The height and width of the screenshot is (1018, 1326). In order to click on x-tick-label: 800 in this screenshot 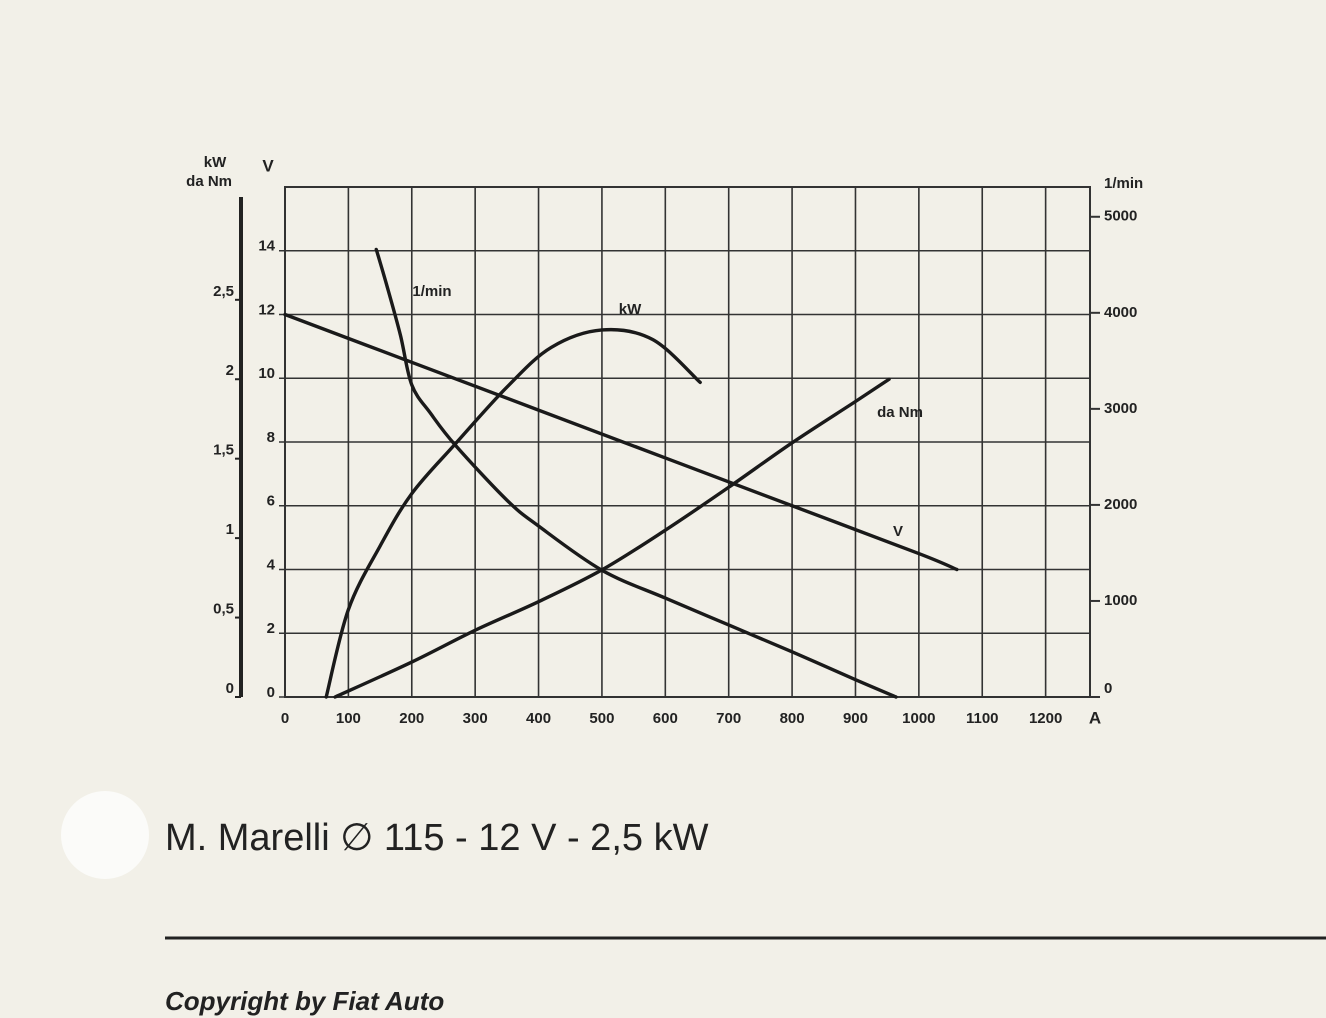, I will do `click(792, 718)`.